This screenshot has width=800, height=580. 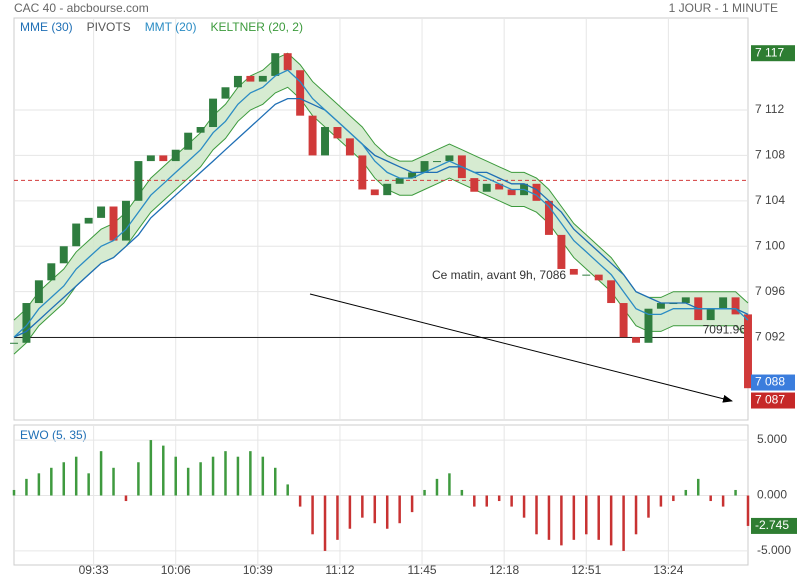 What do you see at coordinates (772, 439) in the screenshot?
I see `y-tick-label: 5.000` at bounding box center [772, 439].